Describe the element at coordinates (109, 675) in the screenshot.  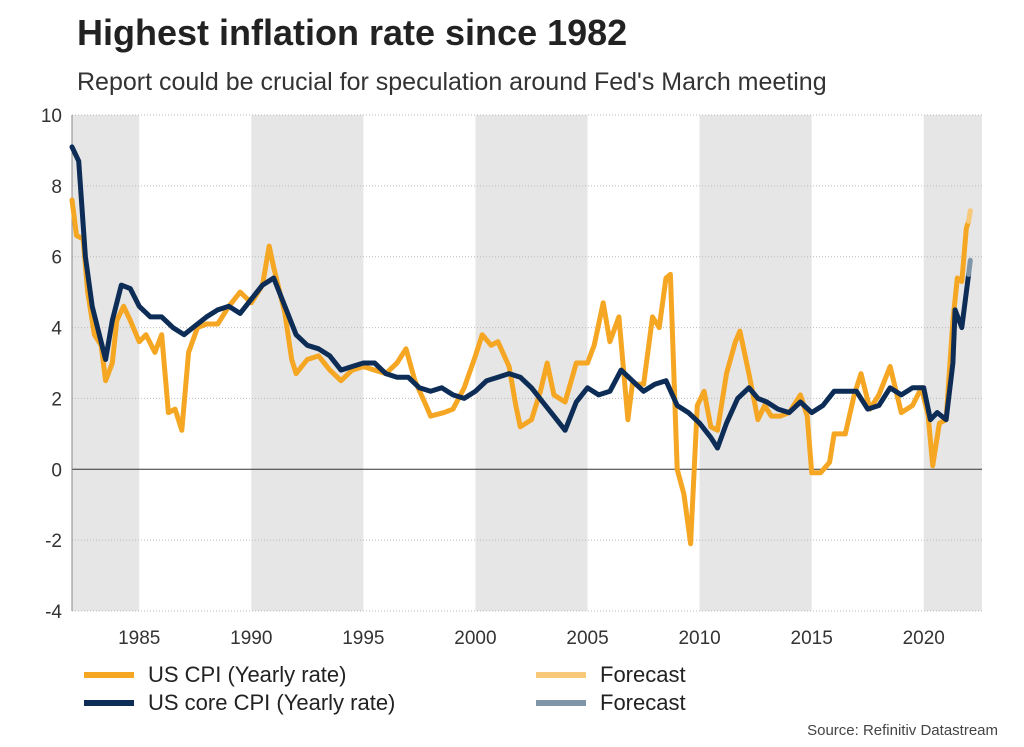
I see `legend-swatch-us-cpi` at that location.